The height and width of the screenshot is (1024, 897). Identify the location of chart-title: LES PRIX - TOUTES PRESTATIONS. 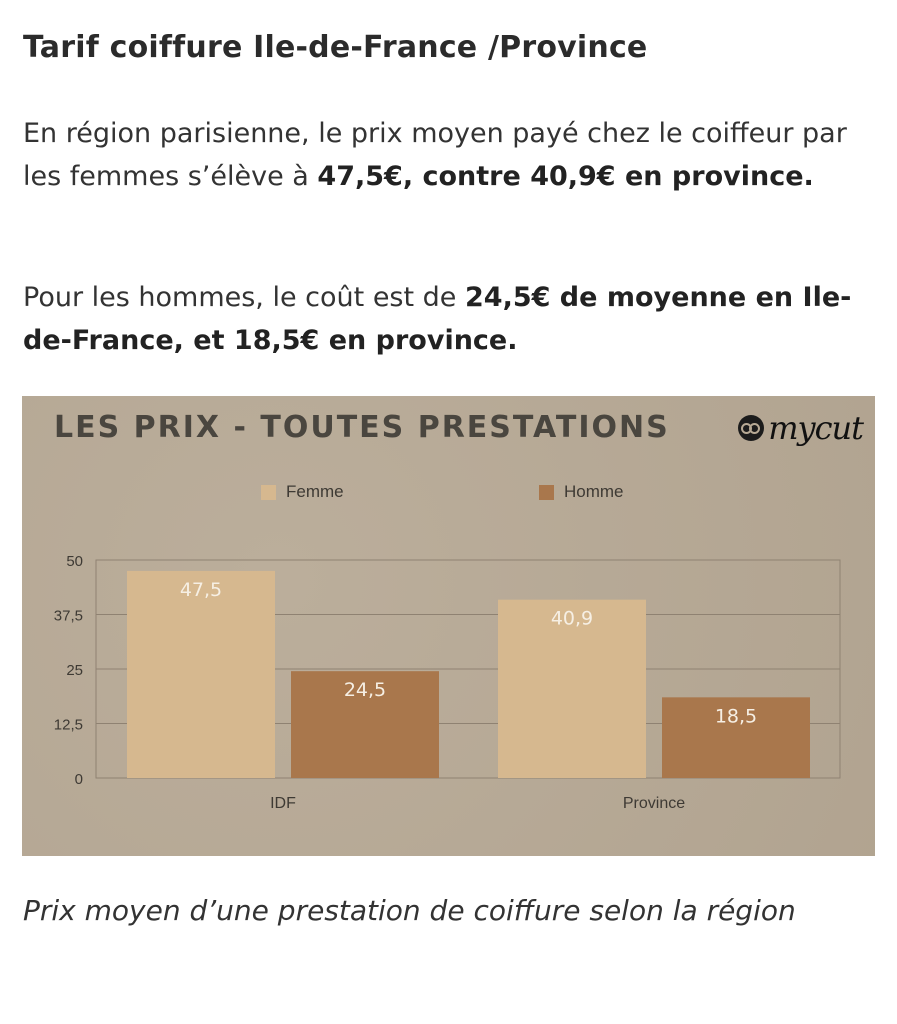
(362, 427).